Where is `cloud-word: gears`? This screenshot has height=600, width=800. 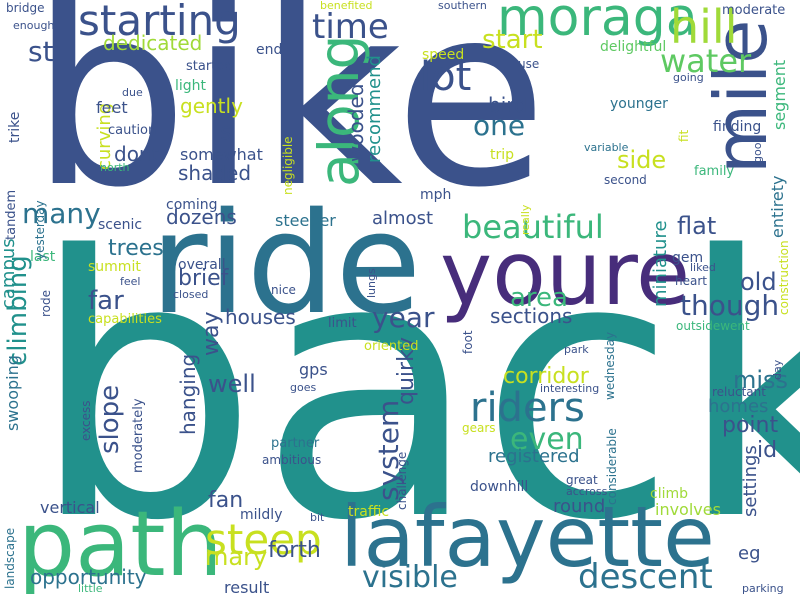 cloud-word: gears is located at coordinates (479, 428).